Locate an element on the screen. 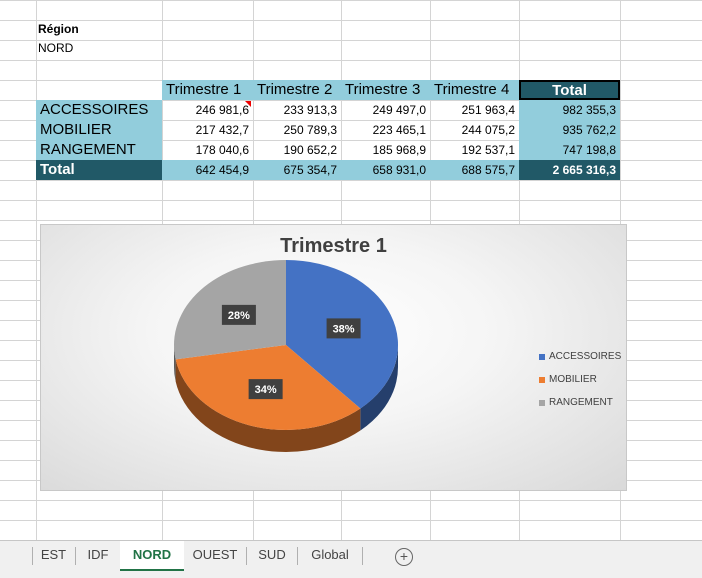 The width and height of the screenshot is (702, 578). header-total: Total is located at coordinates (569, 90).